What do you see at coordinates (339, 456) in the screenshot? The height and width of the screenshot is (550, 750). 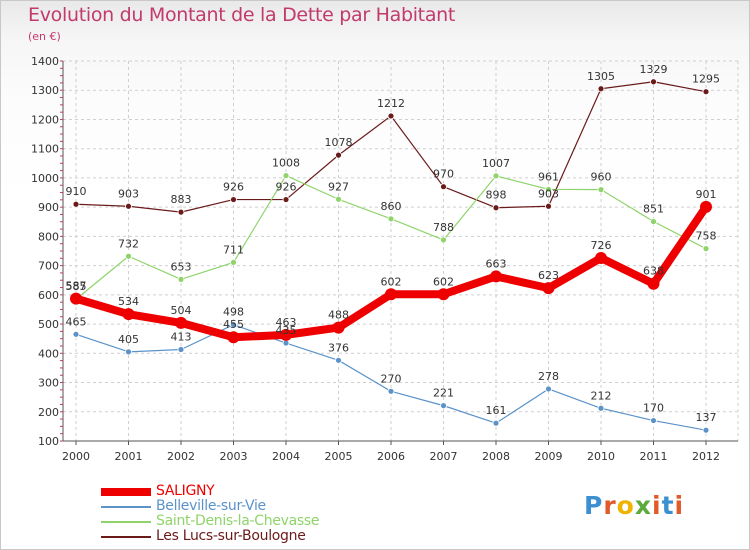 I see `x-tick-label: 2005` at bounding box center [339, 456].